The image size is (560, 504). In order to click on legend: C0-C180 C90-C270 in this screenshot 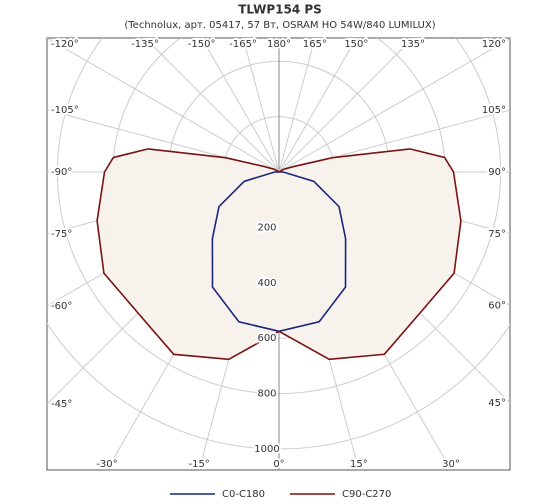, I will do `click(280, 494)`.